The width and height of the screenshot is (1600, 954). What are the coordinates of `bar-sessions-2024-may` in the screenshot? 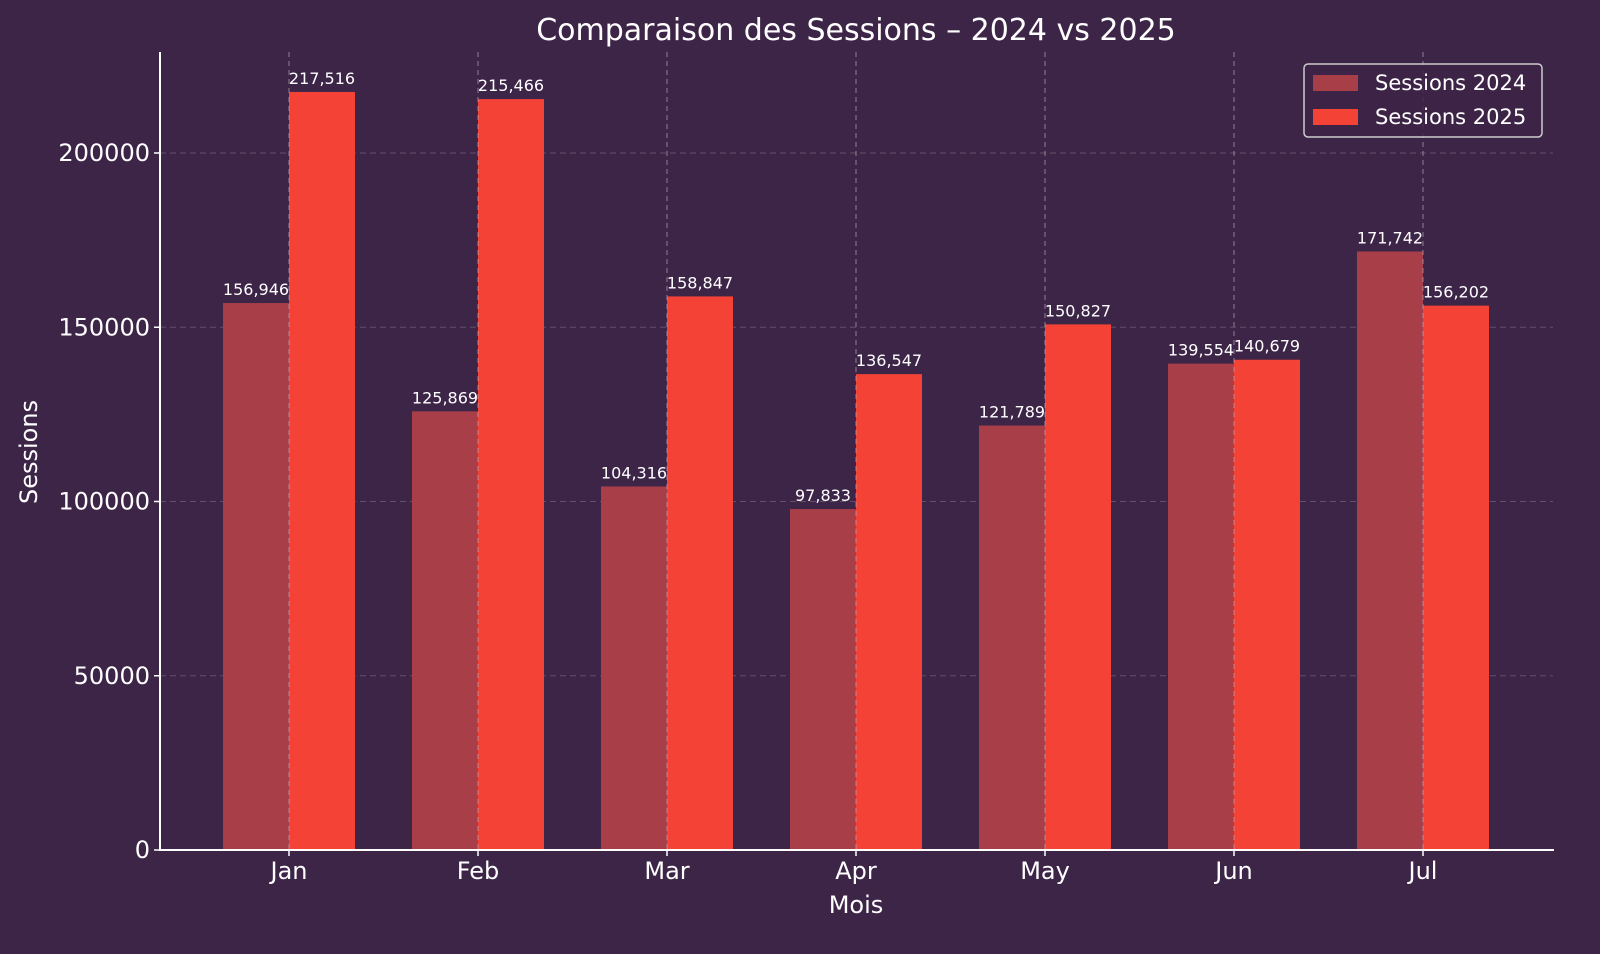 It's located at (1012, 637).